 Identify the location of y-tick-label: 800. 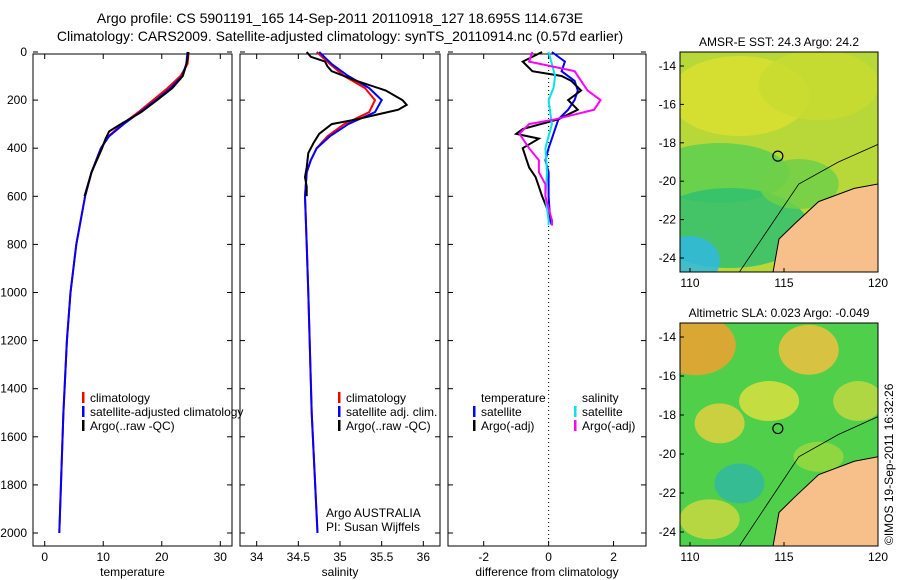
(17, 244).